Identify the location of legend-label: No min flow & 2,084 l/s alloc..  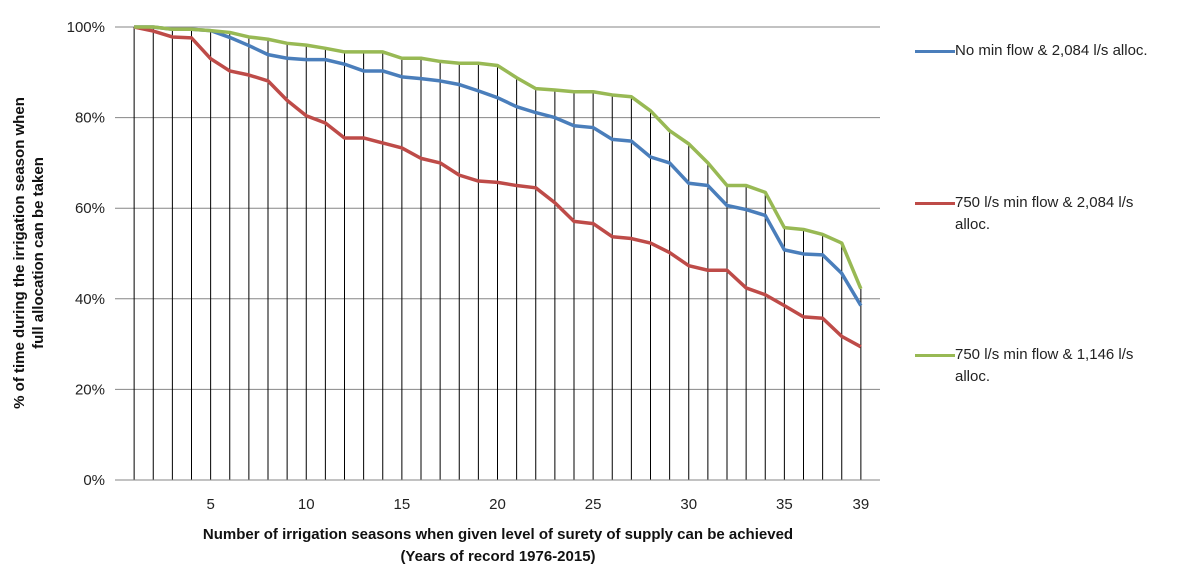
(1051, 50).